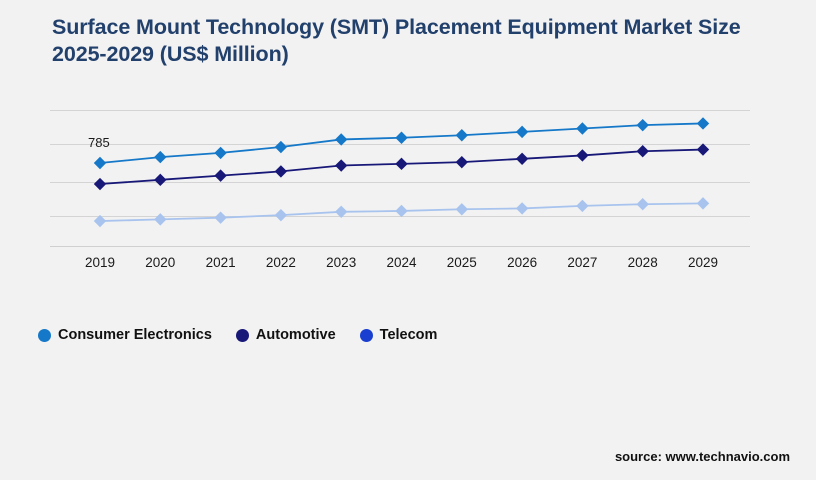  What do you see at coordinates (341, 262) in the screenshot?
I see `x-axis-tick-2023: 2023` at bounding box center [341, 262].